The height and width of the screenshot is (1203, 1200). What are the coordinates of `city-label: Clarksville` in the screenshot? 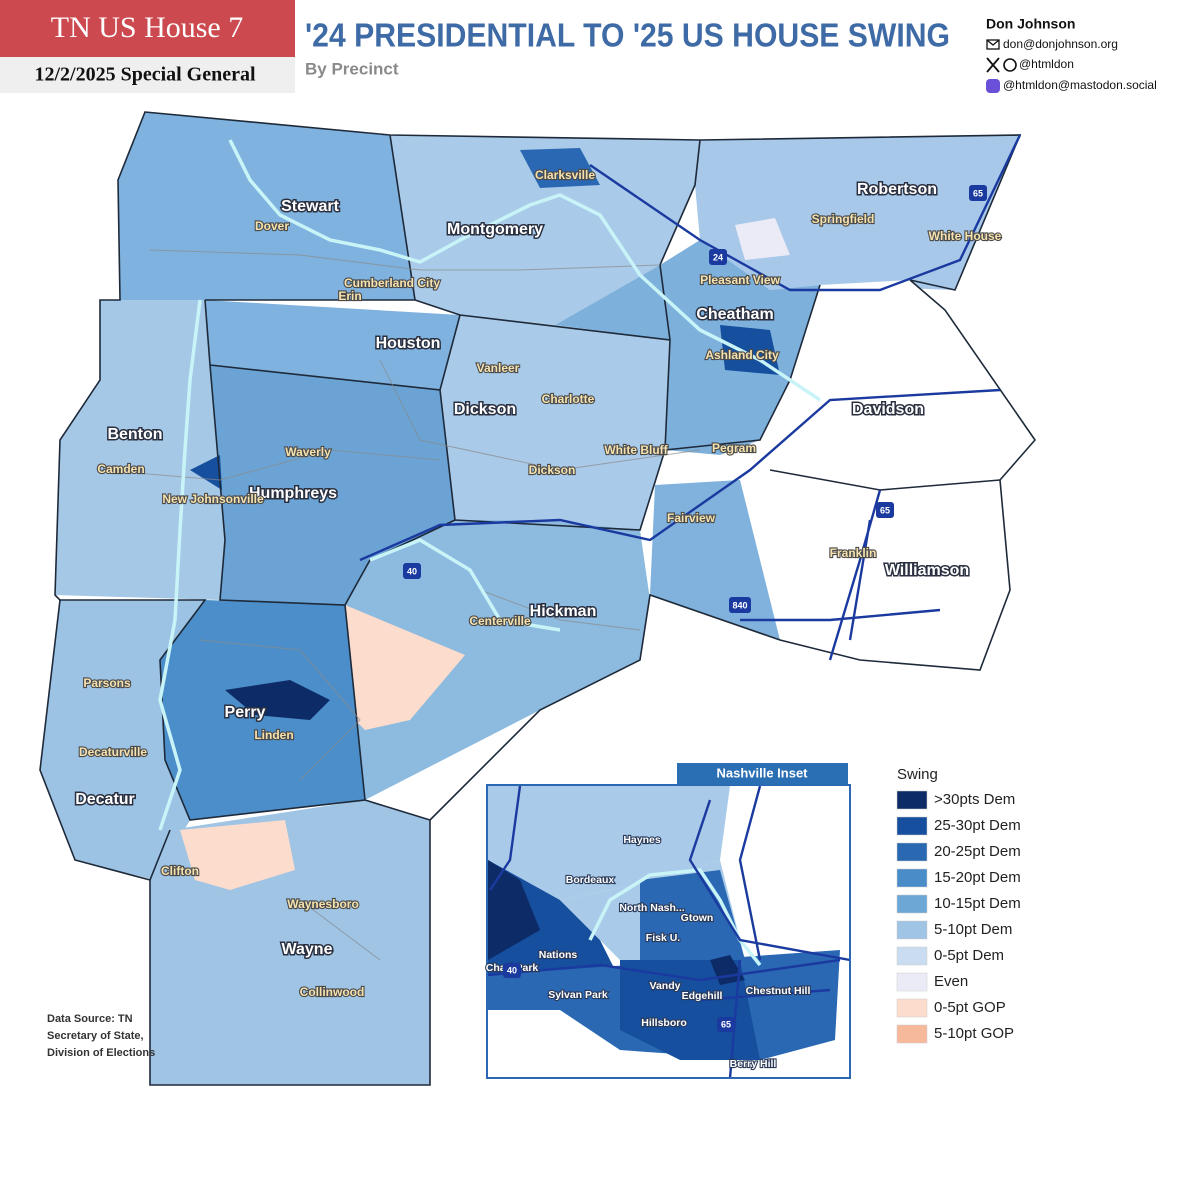 It's located at (565, 175).